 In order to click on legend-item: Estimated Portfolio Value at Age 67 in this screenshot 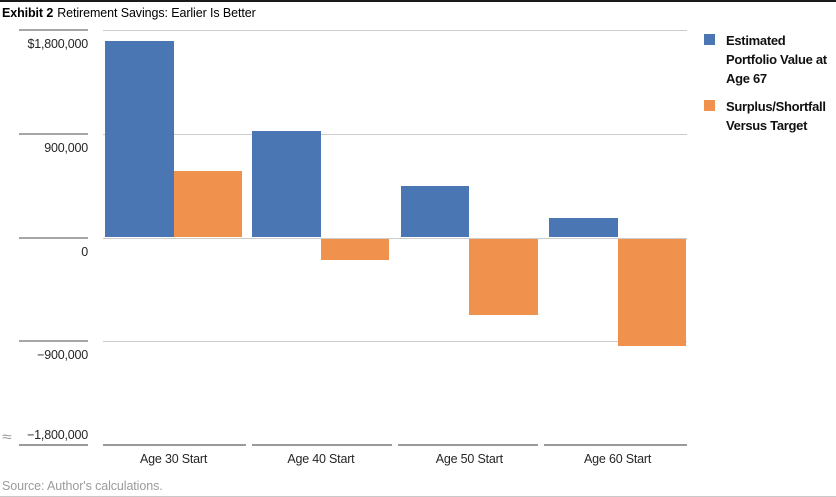, I will do `click(765, 59)`.